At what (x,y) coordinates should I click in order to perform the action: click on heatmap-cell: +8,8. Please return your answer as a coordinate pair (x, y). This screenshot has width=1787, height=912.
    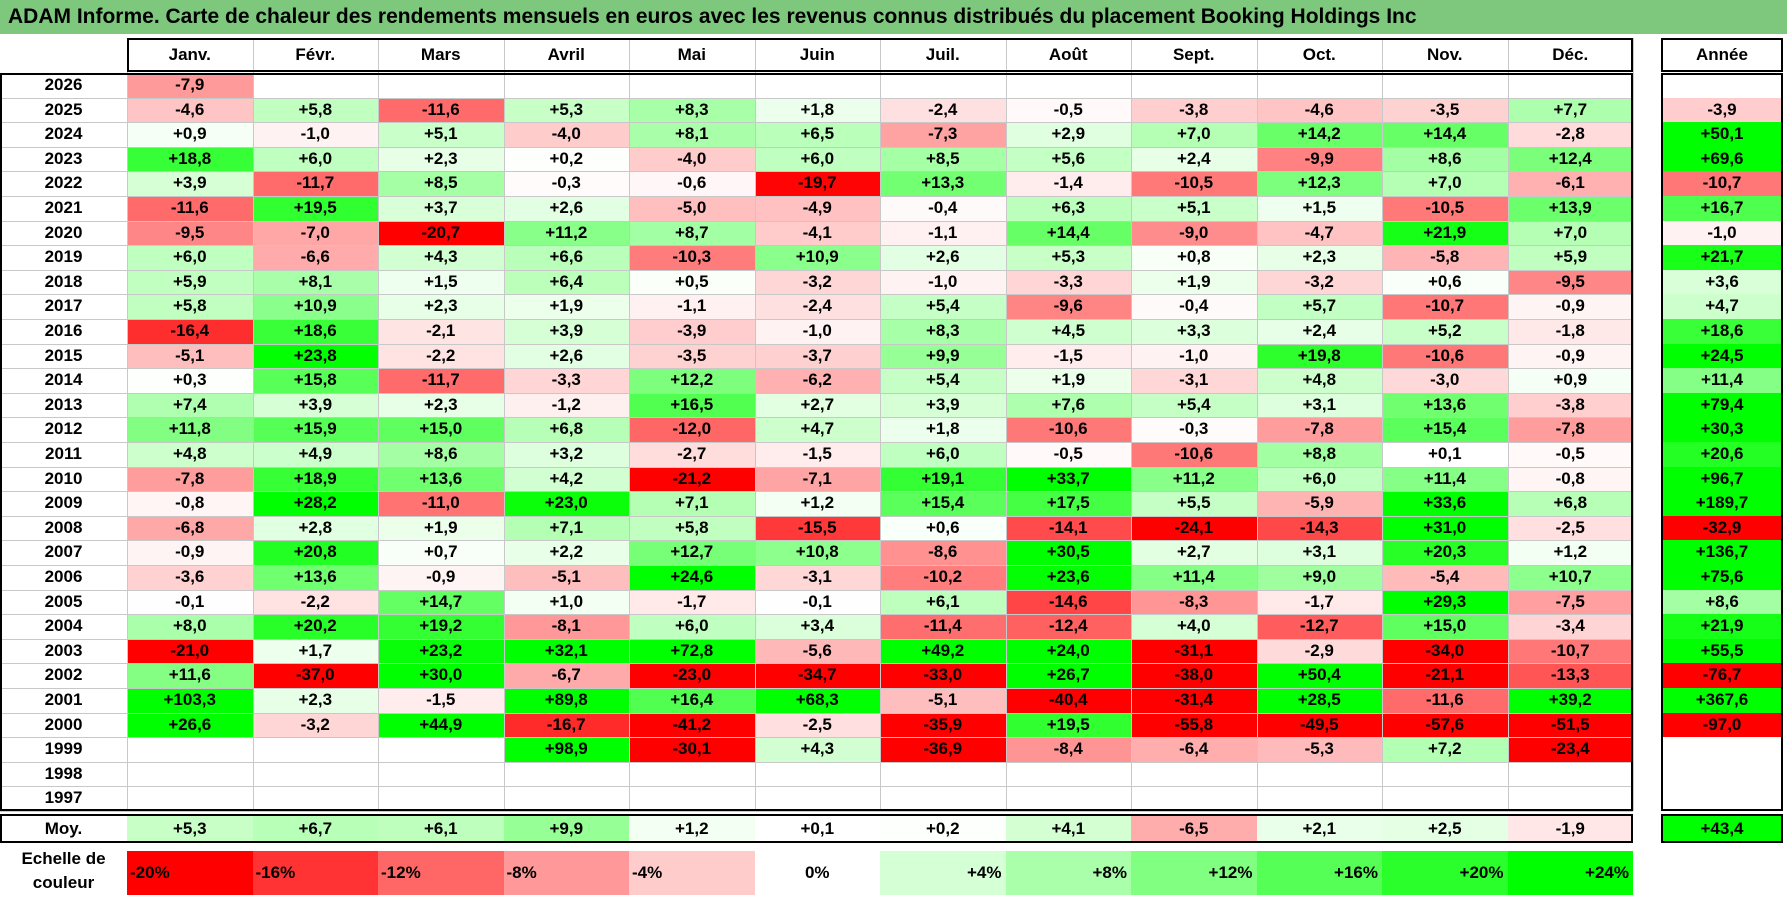
    Looking at the image, I should click on (1319, 454).